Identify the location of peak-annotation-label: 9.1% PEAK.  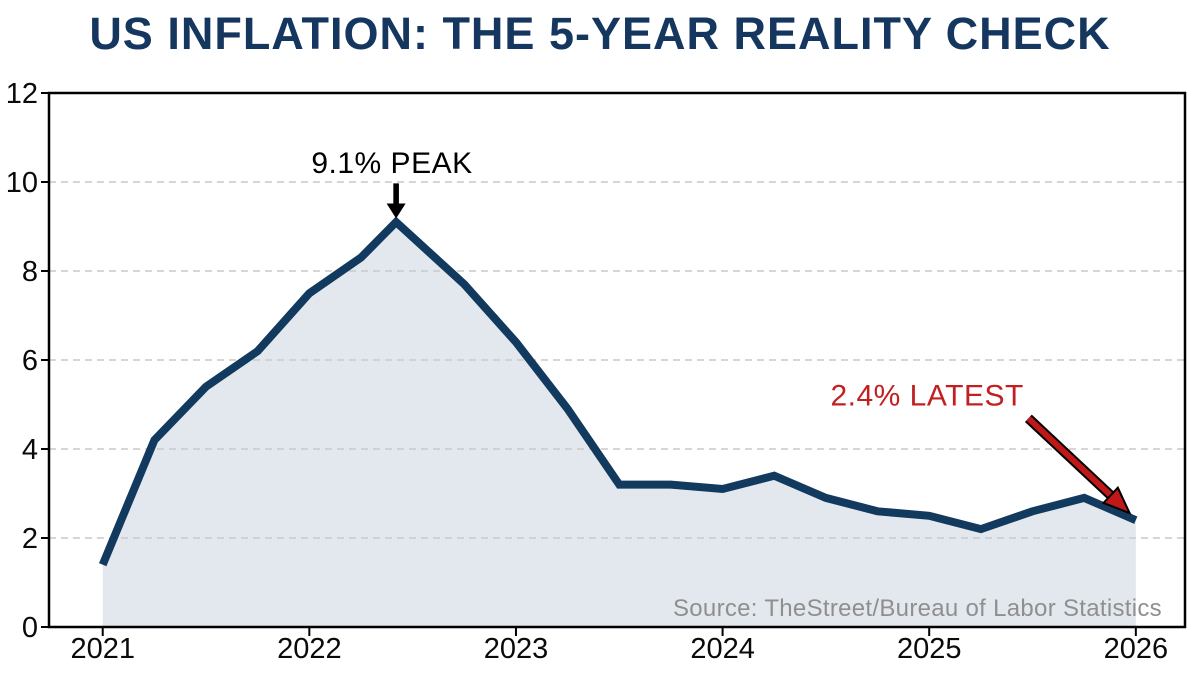
(391, 163).